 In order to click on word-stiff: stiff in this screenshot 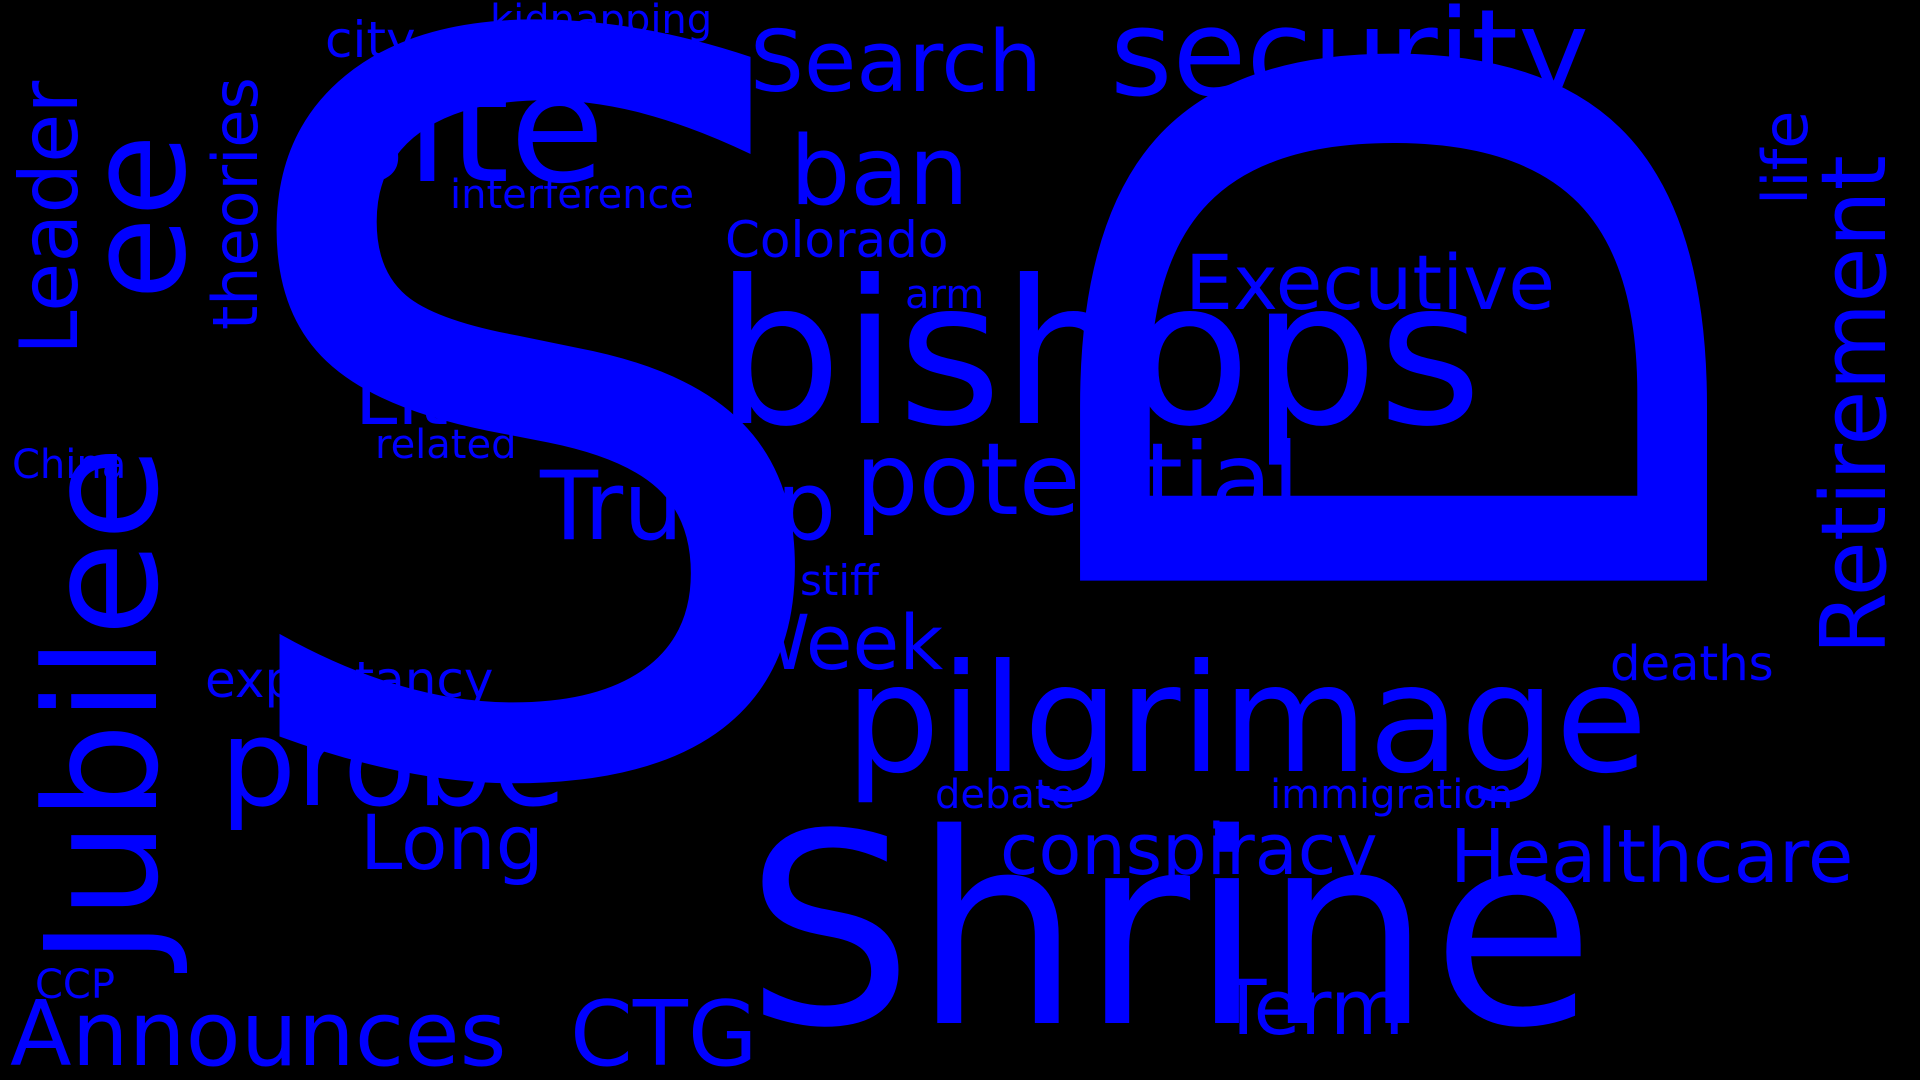, I will do `click(839, 580)`.